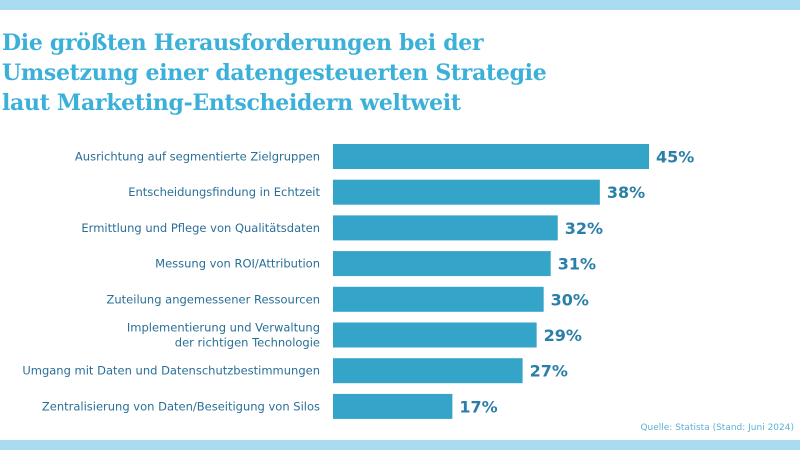 This screenshot has width=800, height=450. Describe the element at coordinates (231, 103) in the screenshot. I see `title-line-3: laut Marketing-Entscheidern weltweit` at that location.